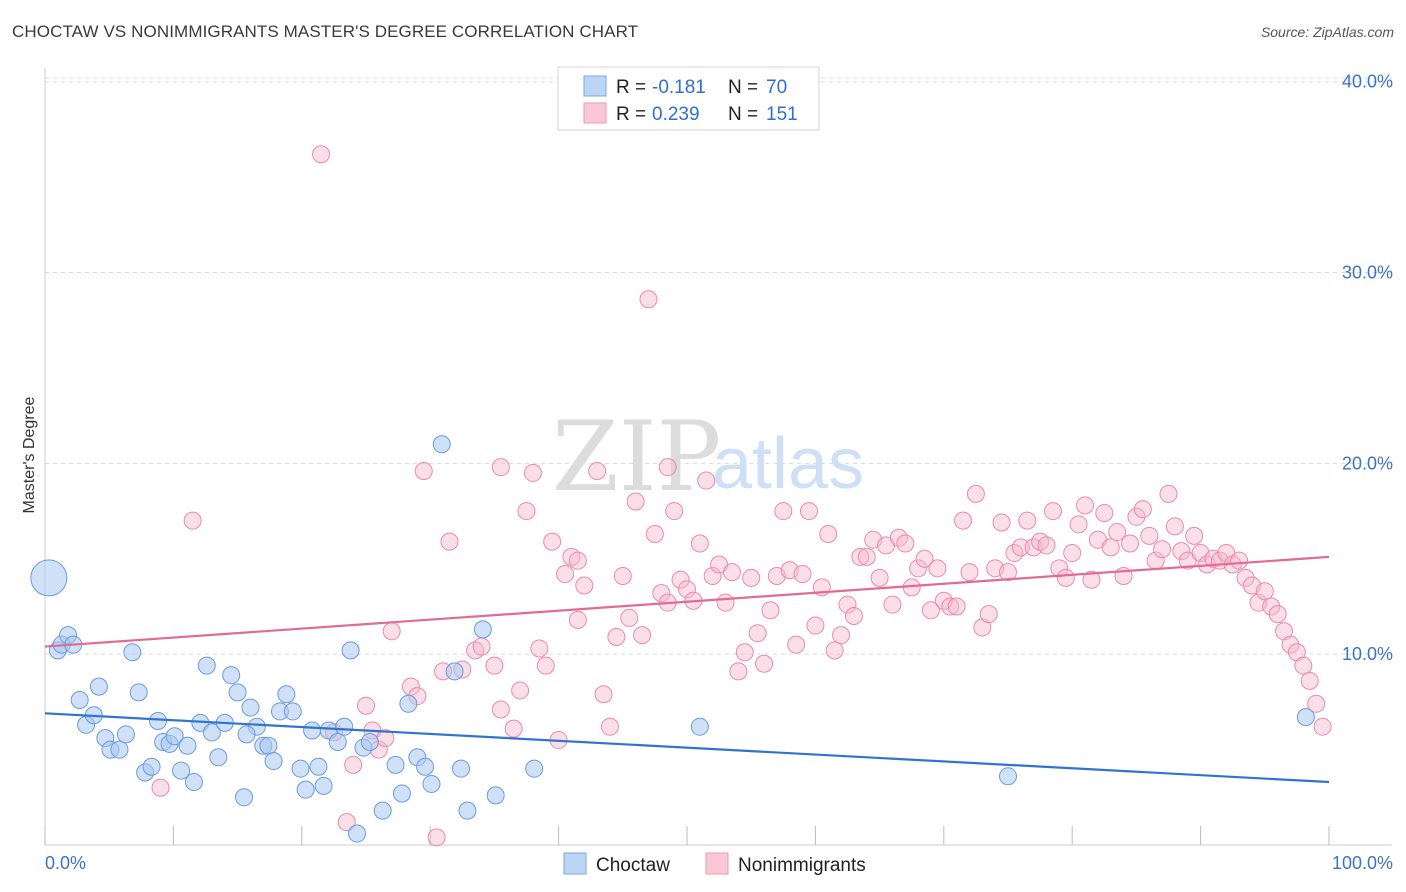  I want to click on watermark-zip: ZIP, so click(636, 457).